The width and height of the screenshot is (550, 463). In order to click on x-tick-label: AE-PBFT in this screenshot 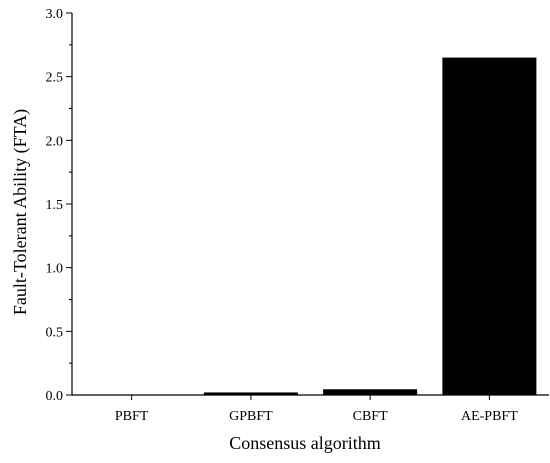, I will do `click(489, 416)`.